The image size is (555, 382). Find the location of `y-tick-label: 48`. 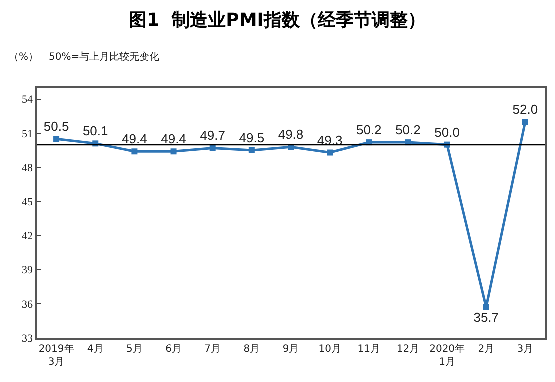

y-tick-label: 48 is located at coordinates (28, 168).